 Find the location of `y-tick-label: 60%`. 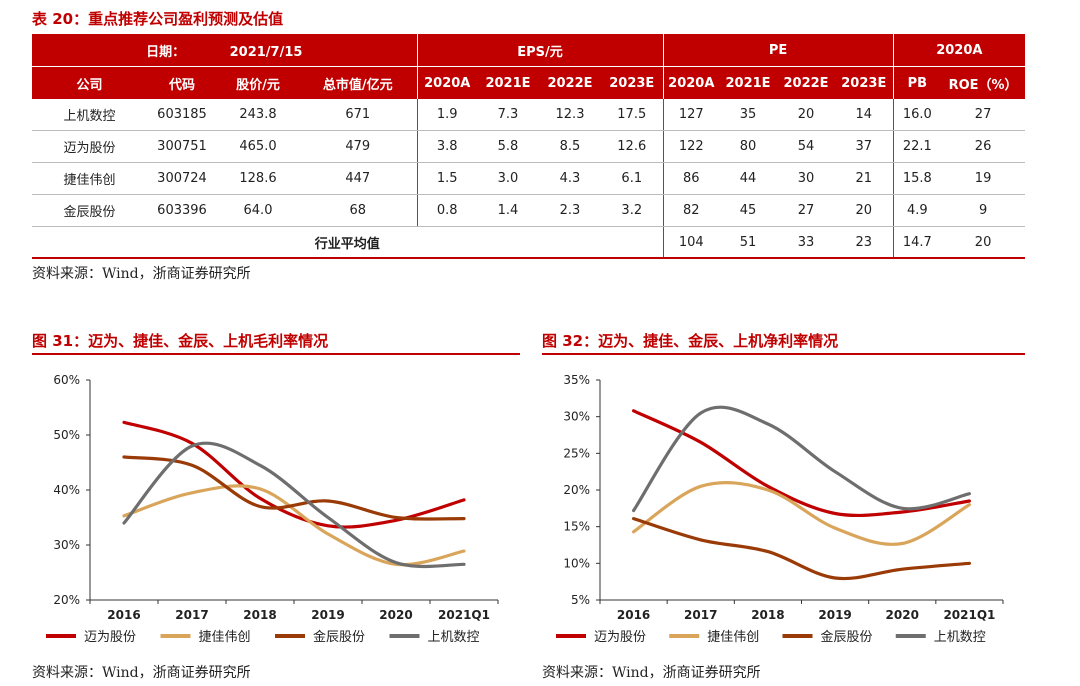

y-tick-label: 60% is located at coordinates (66, 380).